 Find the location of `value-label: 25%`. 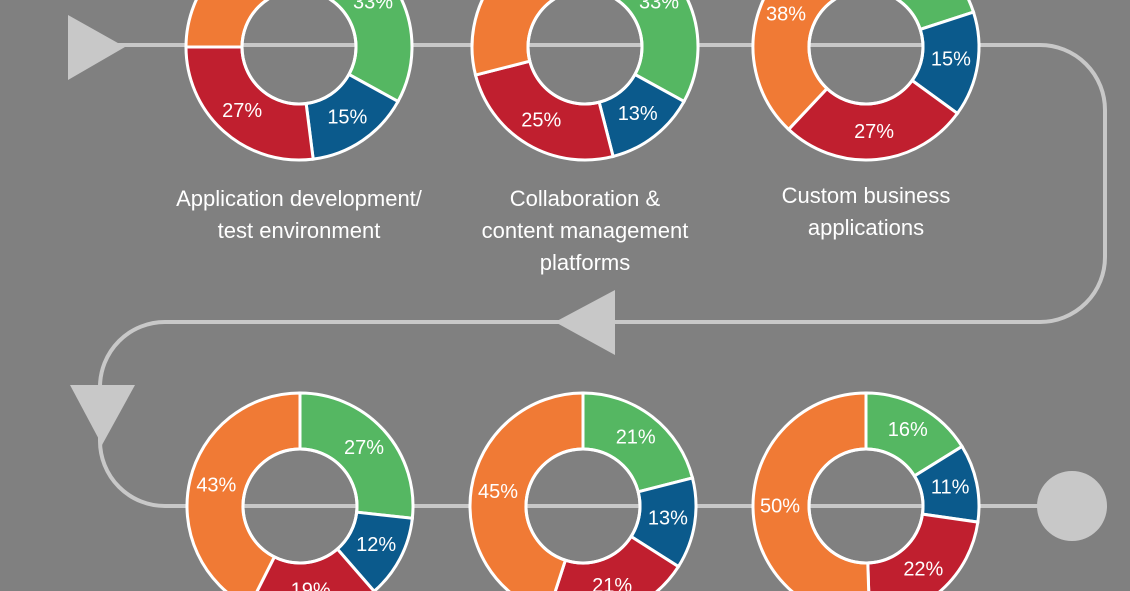

value-label: 25% is located at coordinates (541, 120).